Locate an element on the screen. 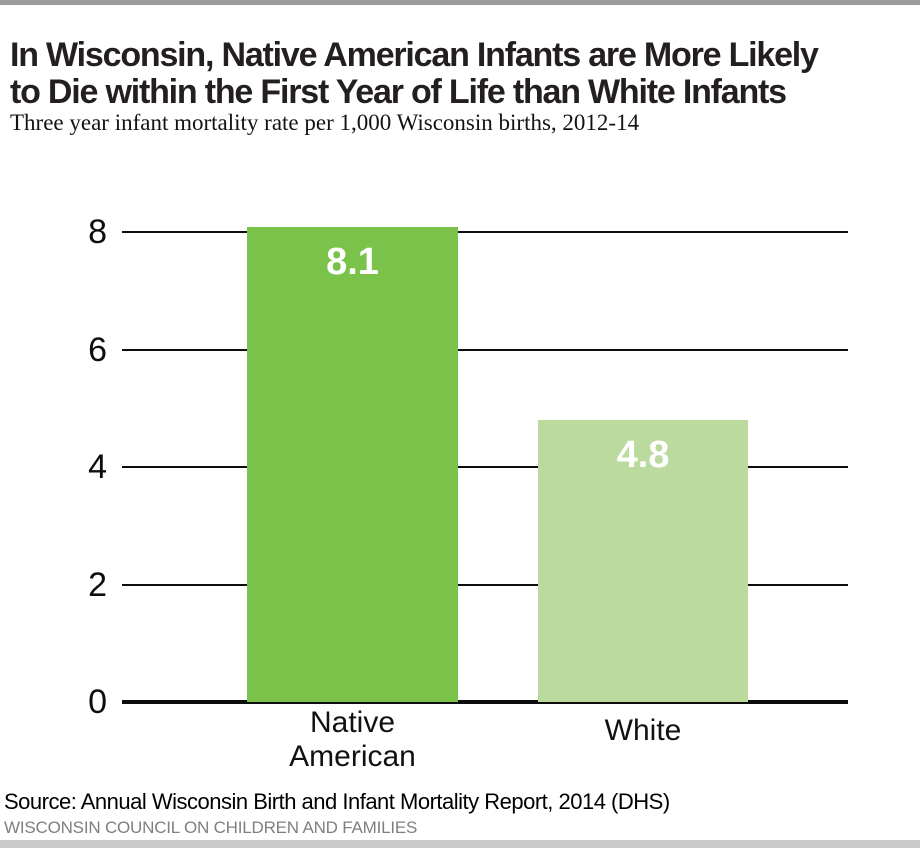 The width and height of the screenshot is (920, 848). y-tick-label: 2 is located at coordinates (97, 584).